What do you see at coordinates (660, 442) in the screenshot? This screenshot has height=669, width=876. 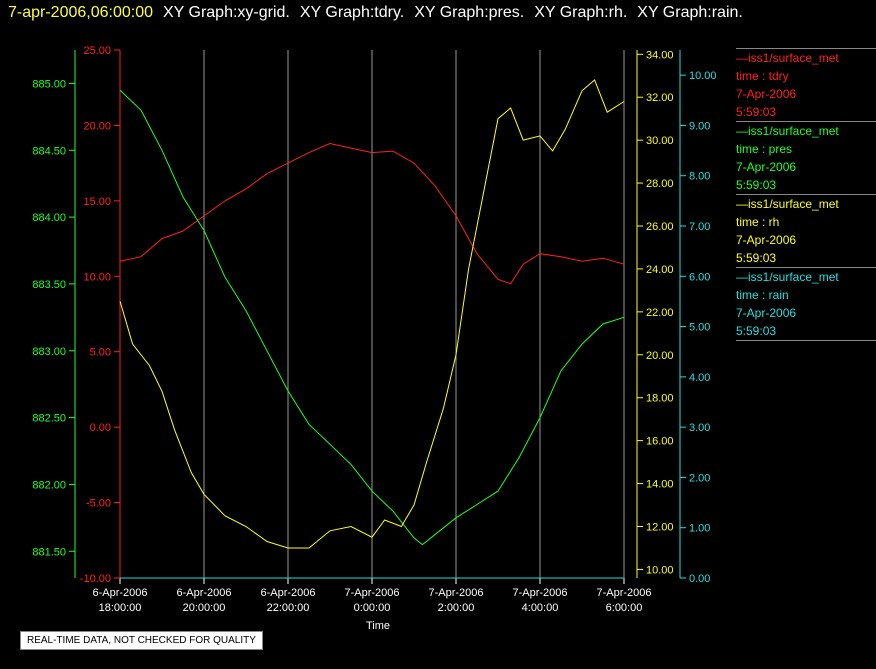 I see `rh-tick-label: 16.00` at bounding box center [660, 442].